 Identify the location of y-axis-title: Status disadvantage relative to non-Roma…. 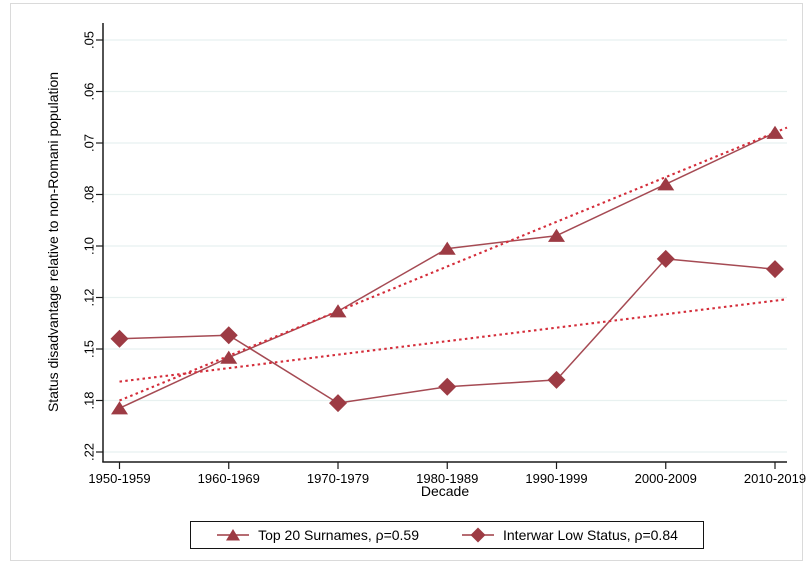
(53, 242).